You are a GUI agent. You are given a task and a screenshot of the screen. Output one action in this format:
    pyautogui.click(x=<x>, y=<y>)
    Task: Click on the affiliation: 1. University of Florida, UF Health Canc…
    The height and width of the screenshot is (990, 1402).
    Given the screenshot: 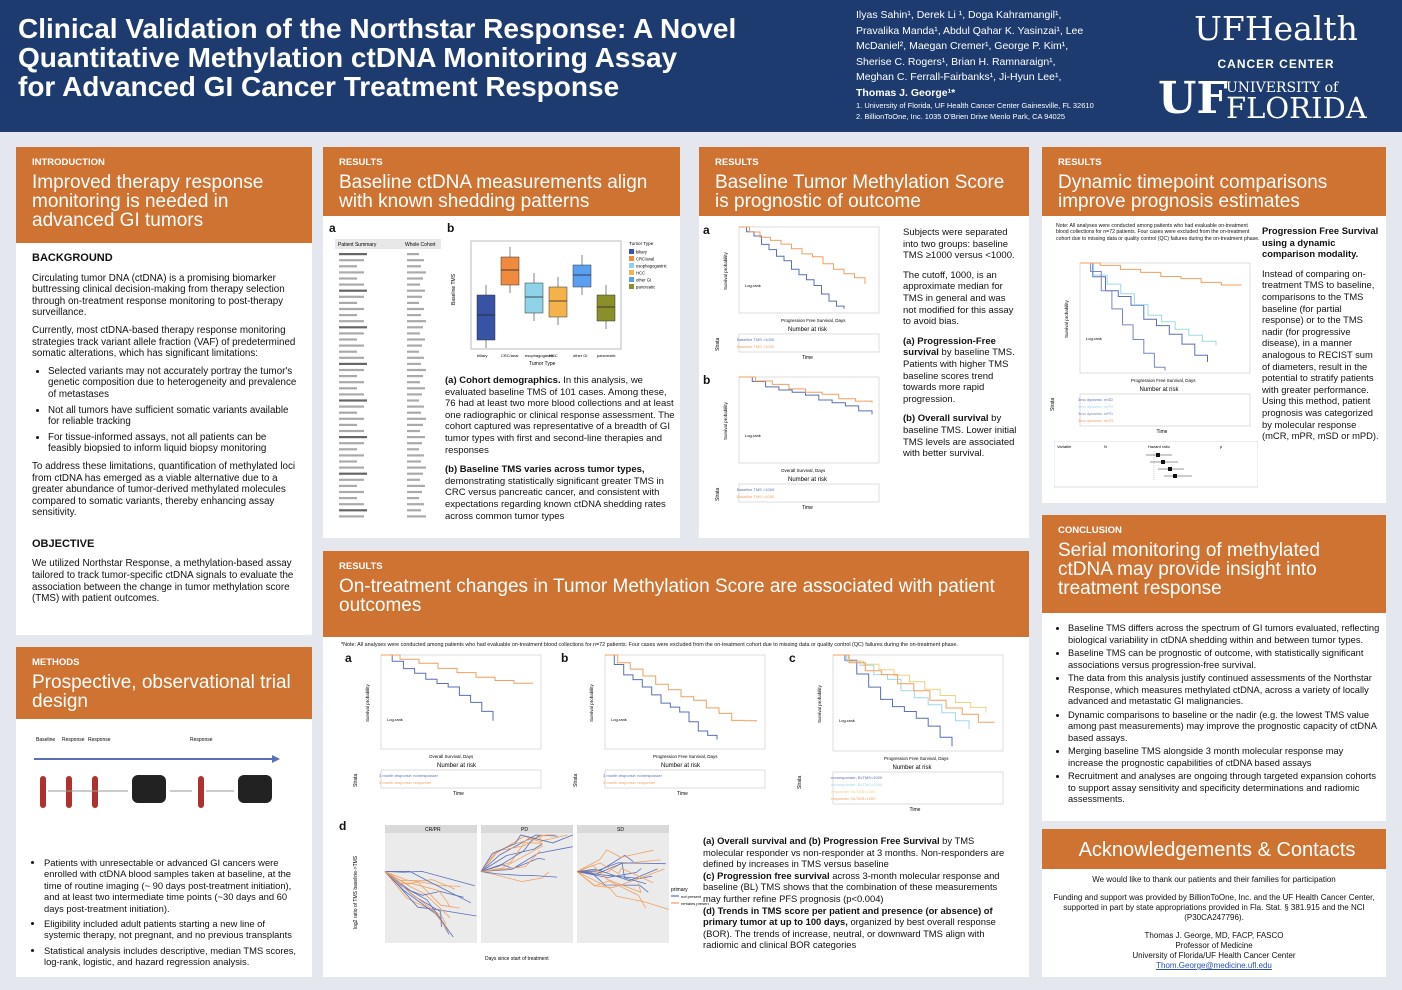 What is the action you would take?
    pyautogui.click(x=975, y=105)
    